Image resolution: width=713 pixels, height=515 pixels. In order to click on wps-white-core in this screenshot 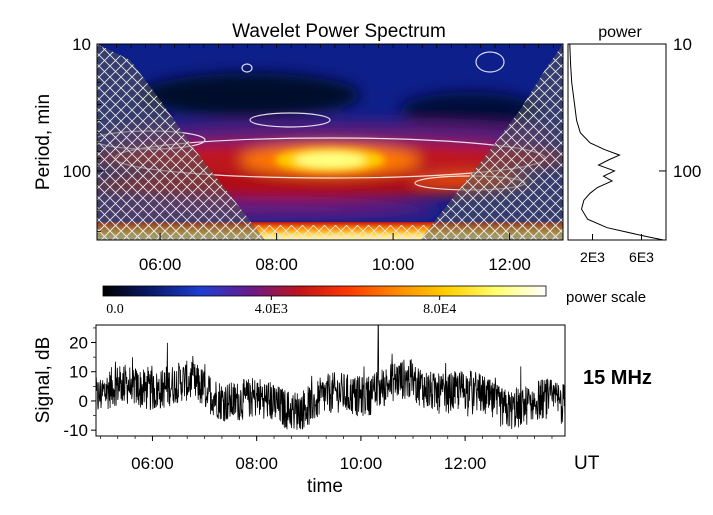, I will do `click(330, 160)`.